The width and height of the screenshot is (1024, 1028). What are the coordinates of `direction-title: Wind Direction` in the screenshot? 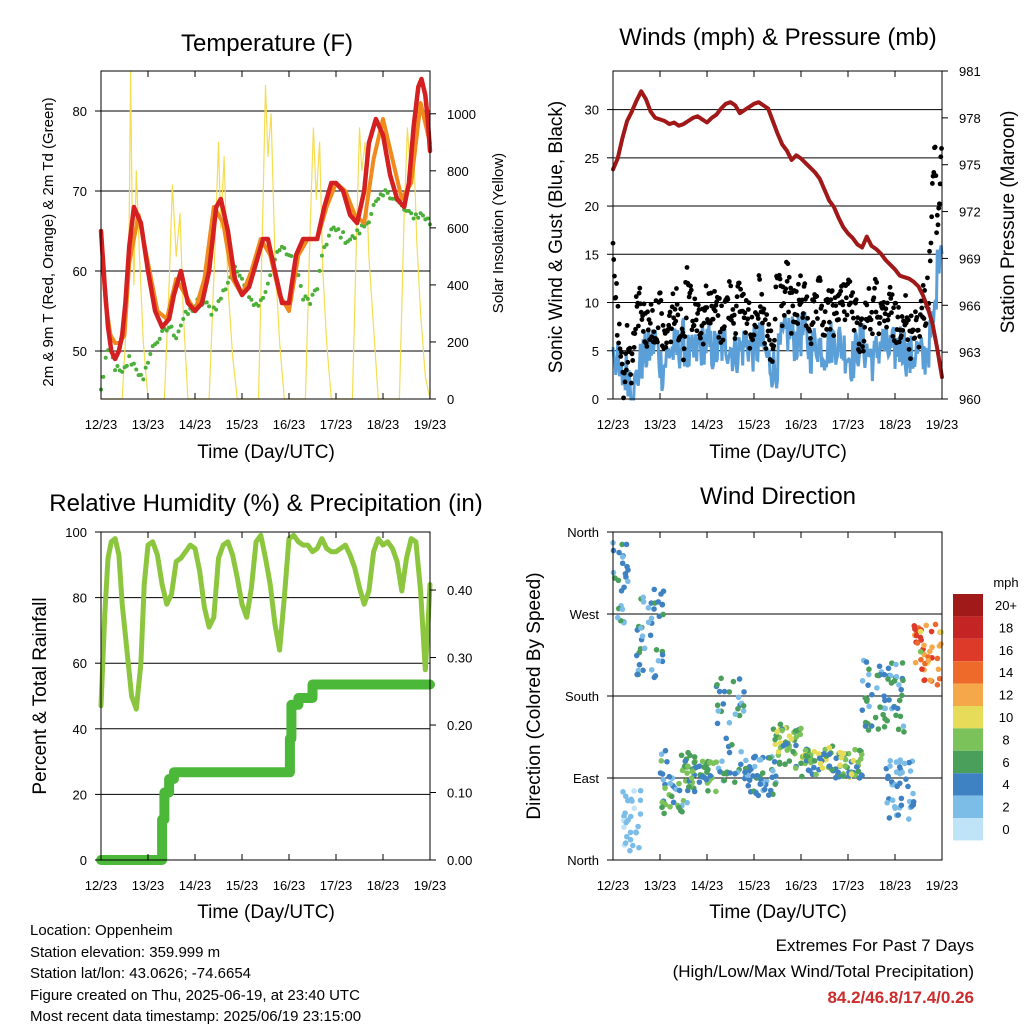 It's located at (778, 496).